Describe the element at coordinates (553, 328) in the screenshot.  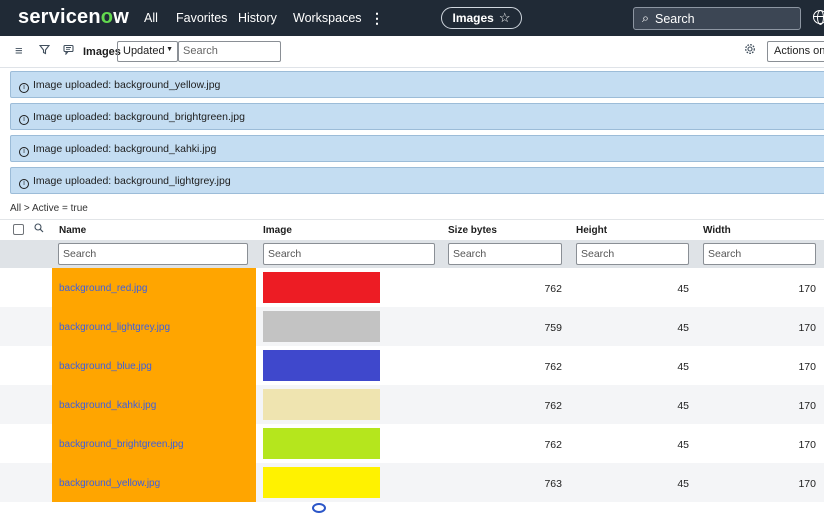
I see `size-bytes-value: 759` at that location.